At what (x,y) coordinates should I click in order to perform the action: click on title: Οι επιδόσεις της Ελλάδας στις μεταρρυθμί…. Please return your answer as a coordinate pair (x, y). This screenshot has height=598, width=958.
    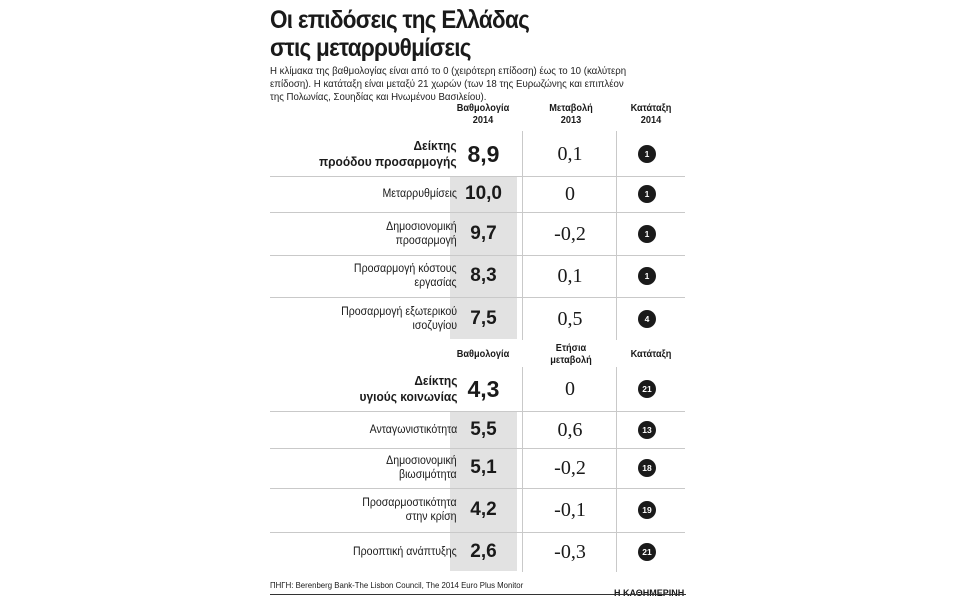
    Looking at the image, I should click on (459, 34).